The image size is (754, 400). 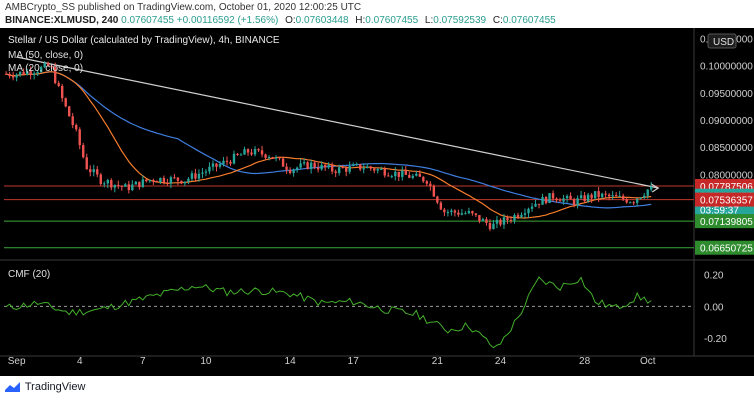 What do you see at coordinates (62, 20) in the screenshot?
I see `symbol: BINANCE:XLMUSD, 240` at bounding box center [62, 20].